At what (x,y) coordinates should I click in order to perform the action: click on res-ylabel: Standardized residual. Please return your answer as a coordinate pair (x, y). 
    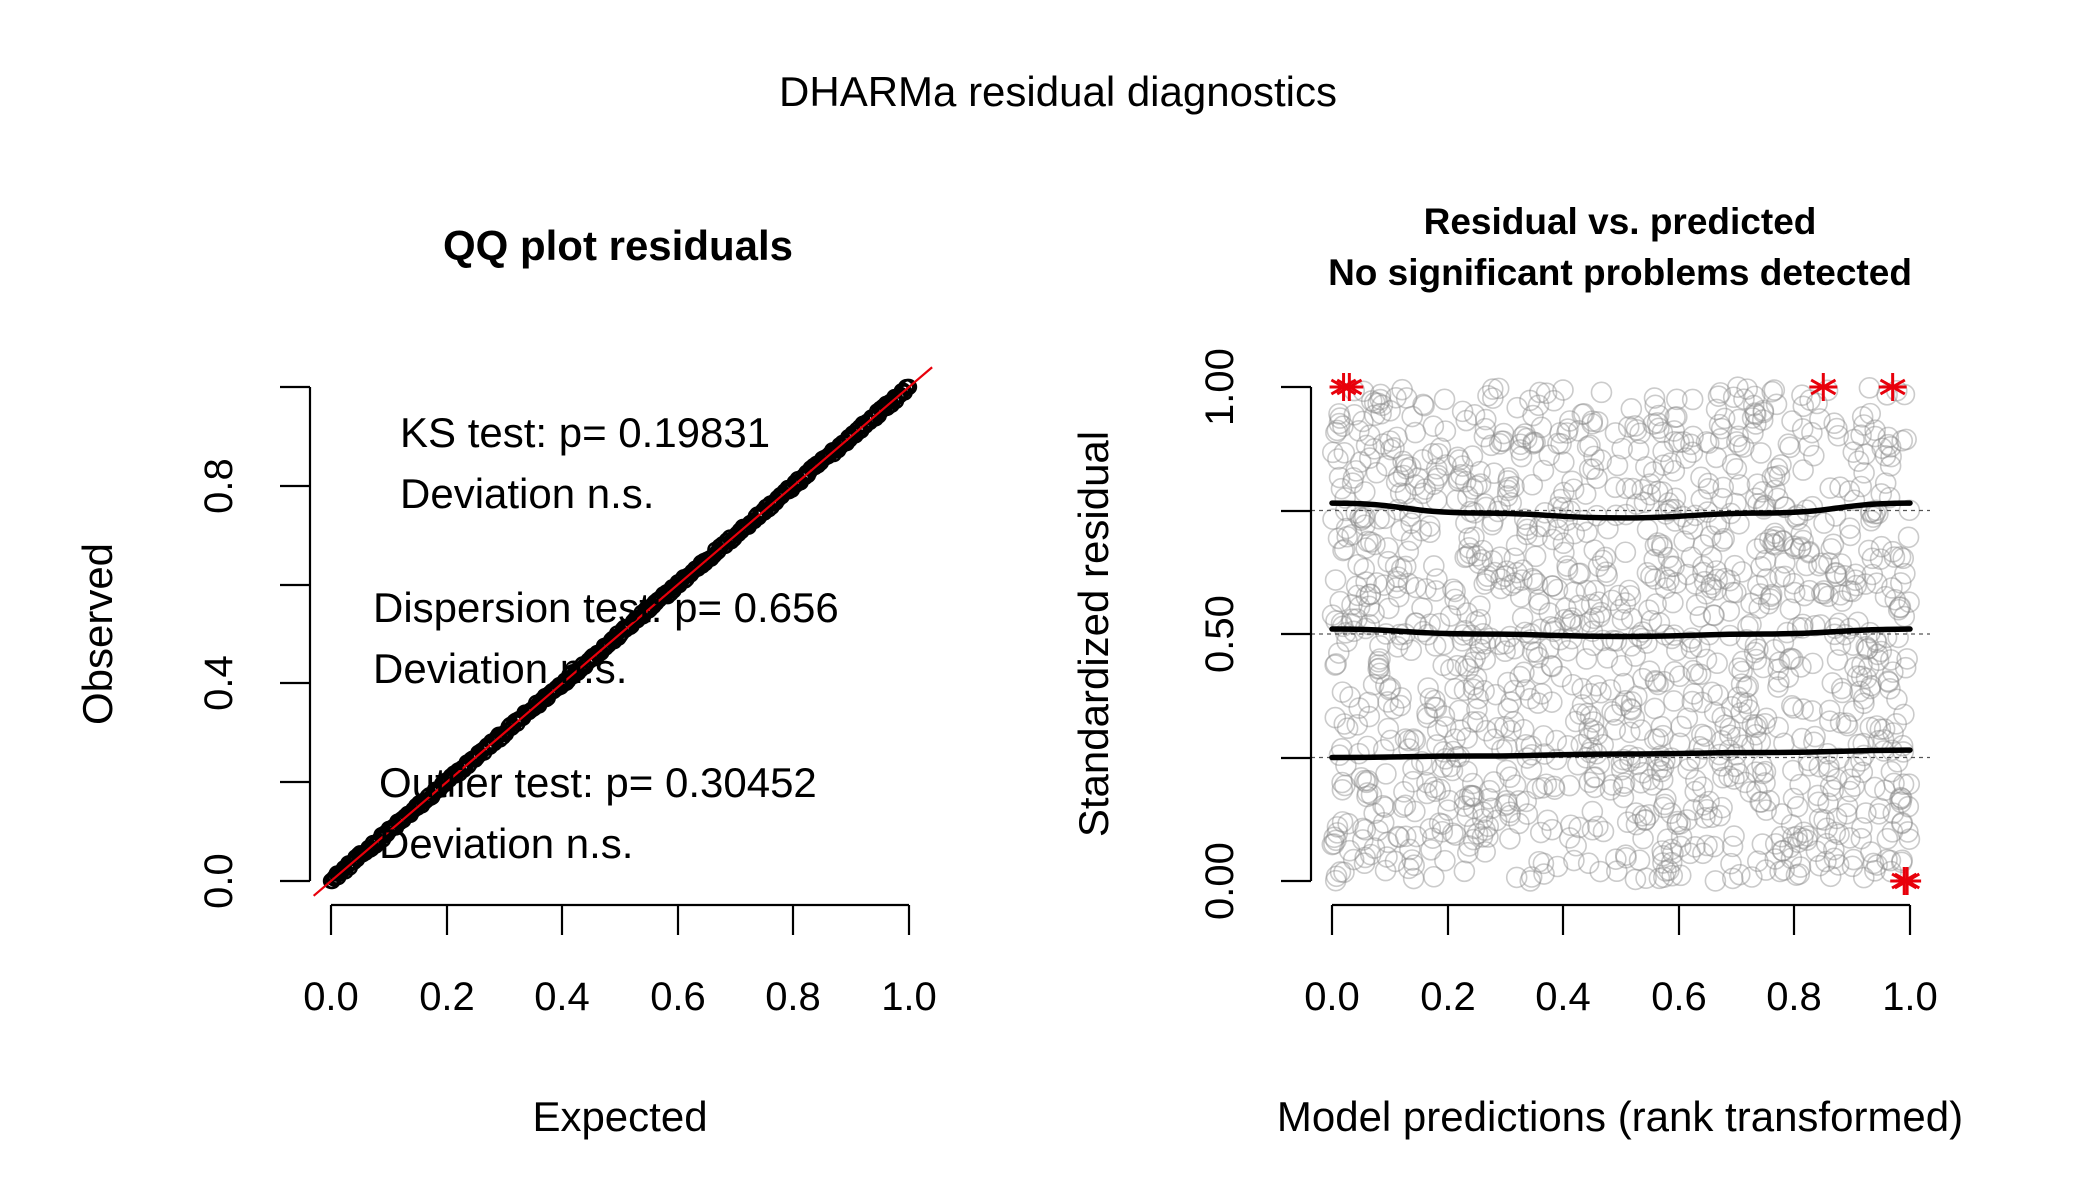
    Looking at the image, I should click on (1093, 634).